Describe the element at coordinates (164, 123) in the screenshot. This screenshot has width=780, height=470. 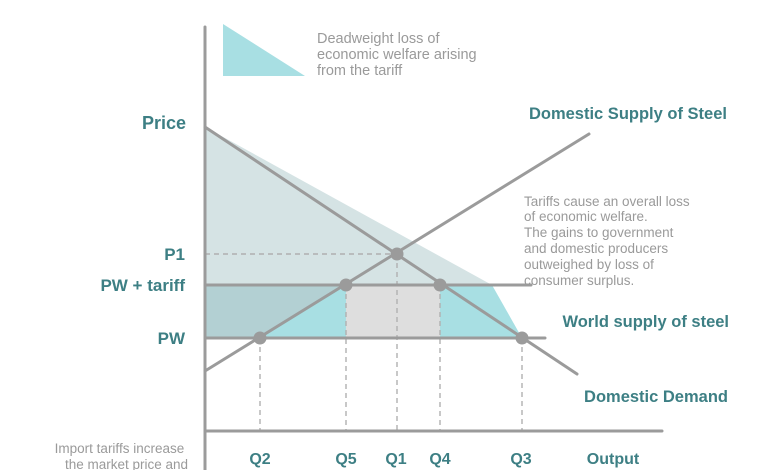
I see `price-axis-label: Price` at that location.